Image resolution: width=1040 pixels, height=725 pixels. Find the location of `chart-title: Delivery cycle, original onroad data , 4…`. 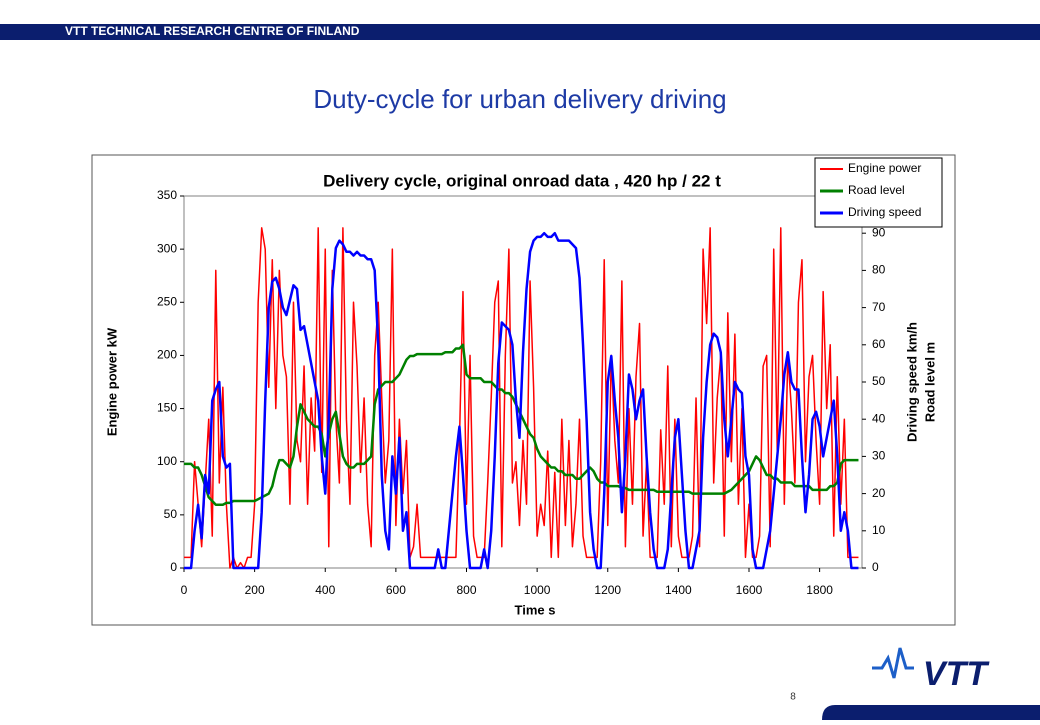

chart-title: Delivery cycle, original onroad data , 4… is located at coordinates (522, 180).